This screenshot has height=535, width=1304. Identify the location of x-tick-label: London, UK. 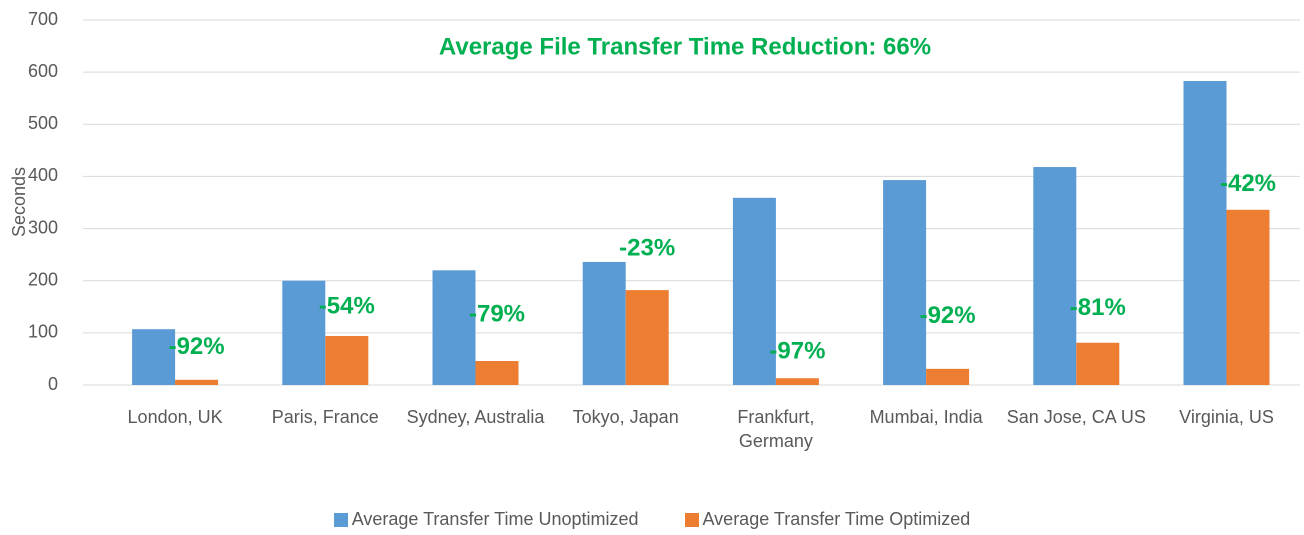
(175, 417).